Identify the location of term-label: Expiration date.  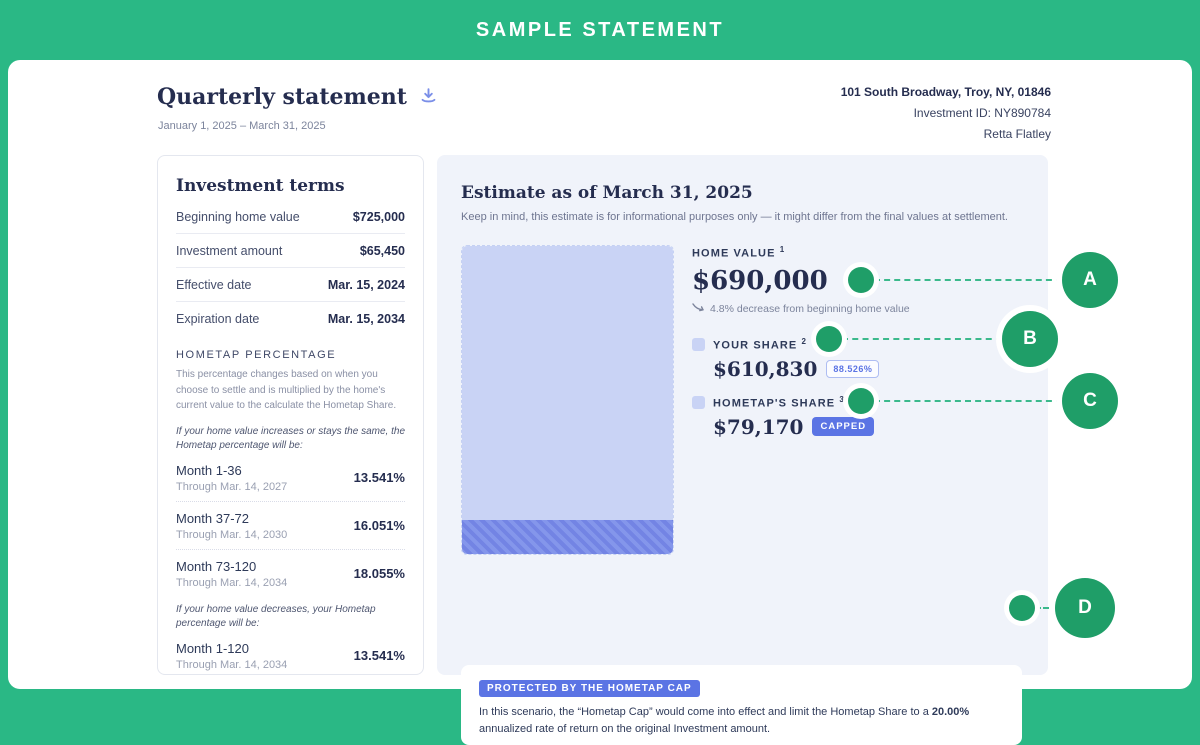
(218, 319).